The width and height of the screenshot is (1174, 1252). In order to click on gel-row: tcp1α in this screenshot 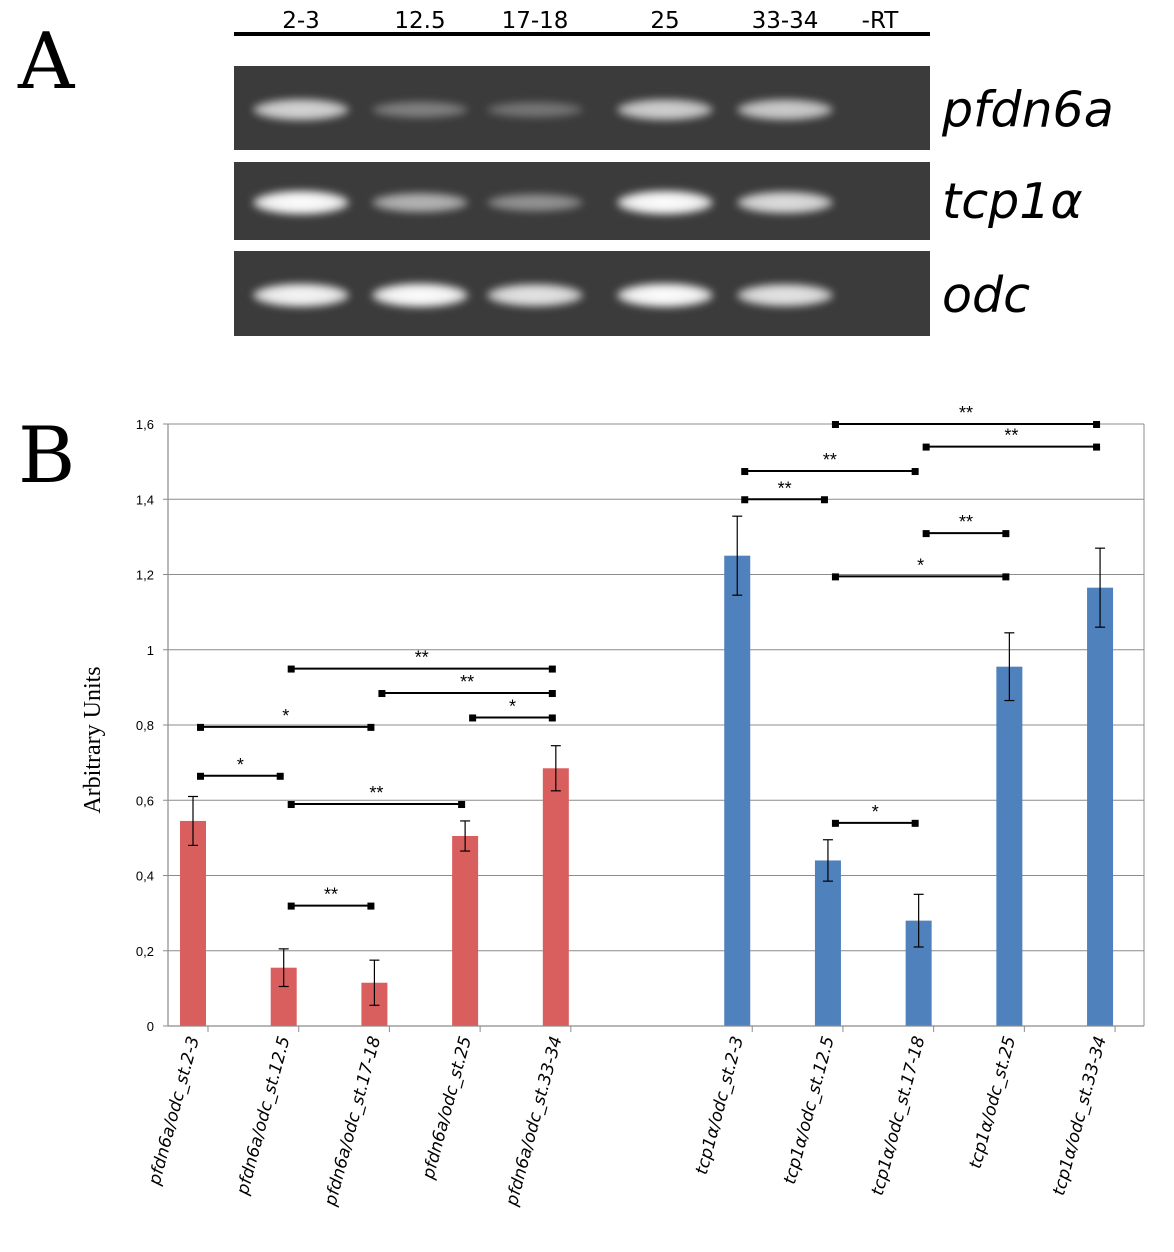, I will do `click(658, 201)`.